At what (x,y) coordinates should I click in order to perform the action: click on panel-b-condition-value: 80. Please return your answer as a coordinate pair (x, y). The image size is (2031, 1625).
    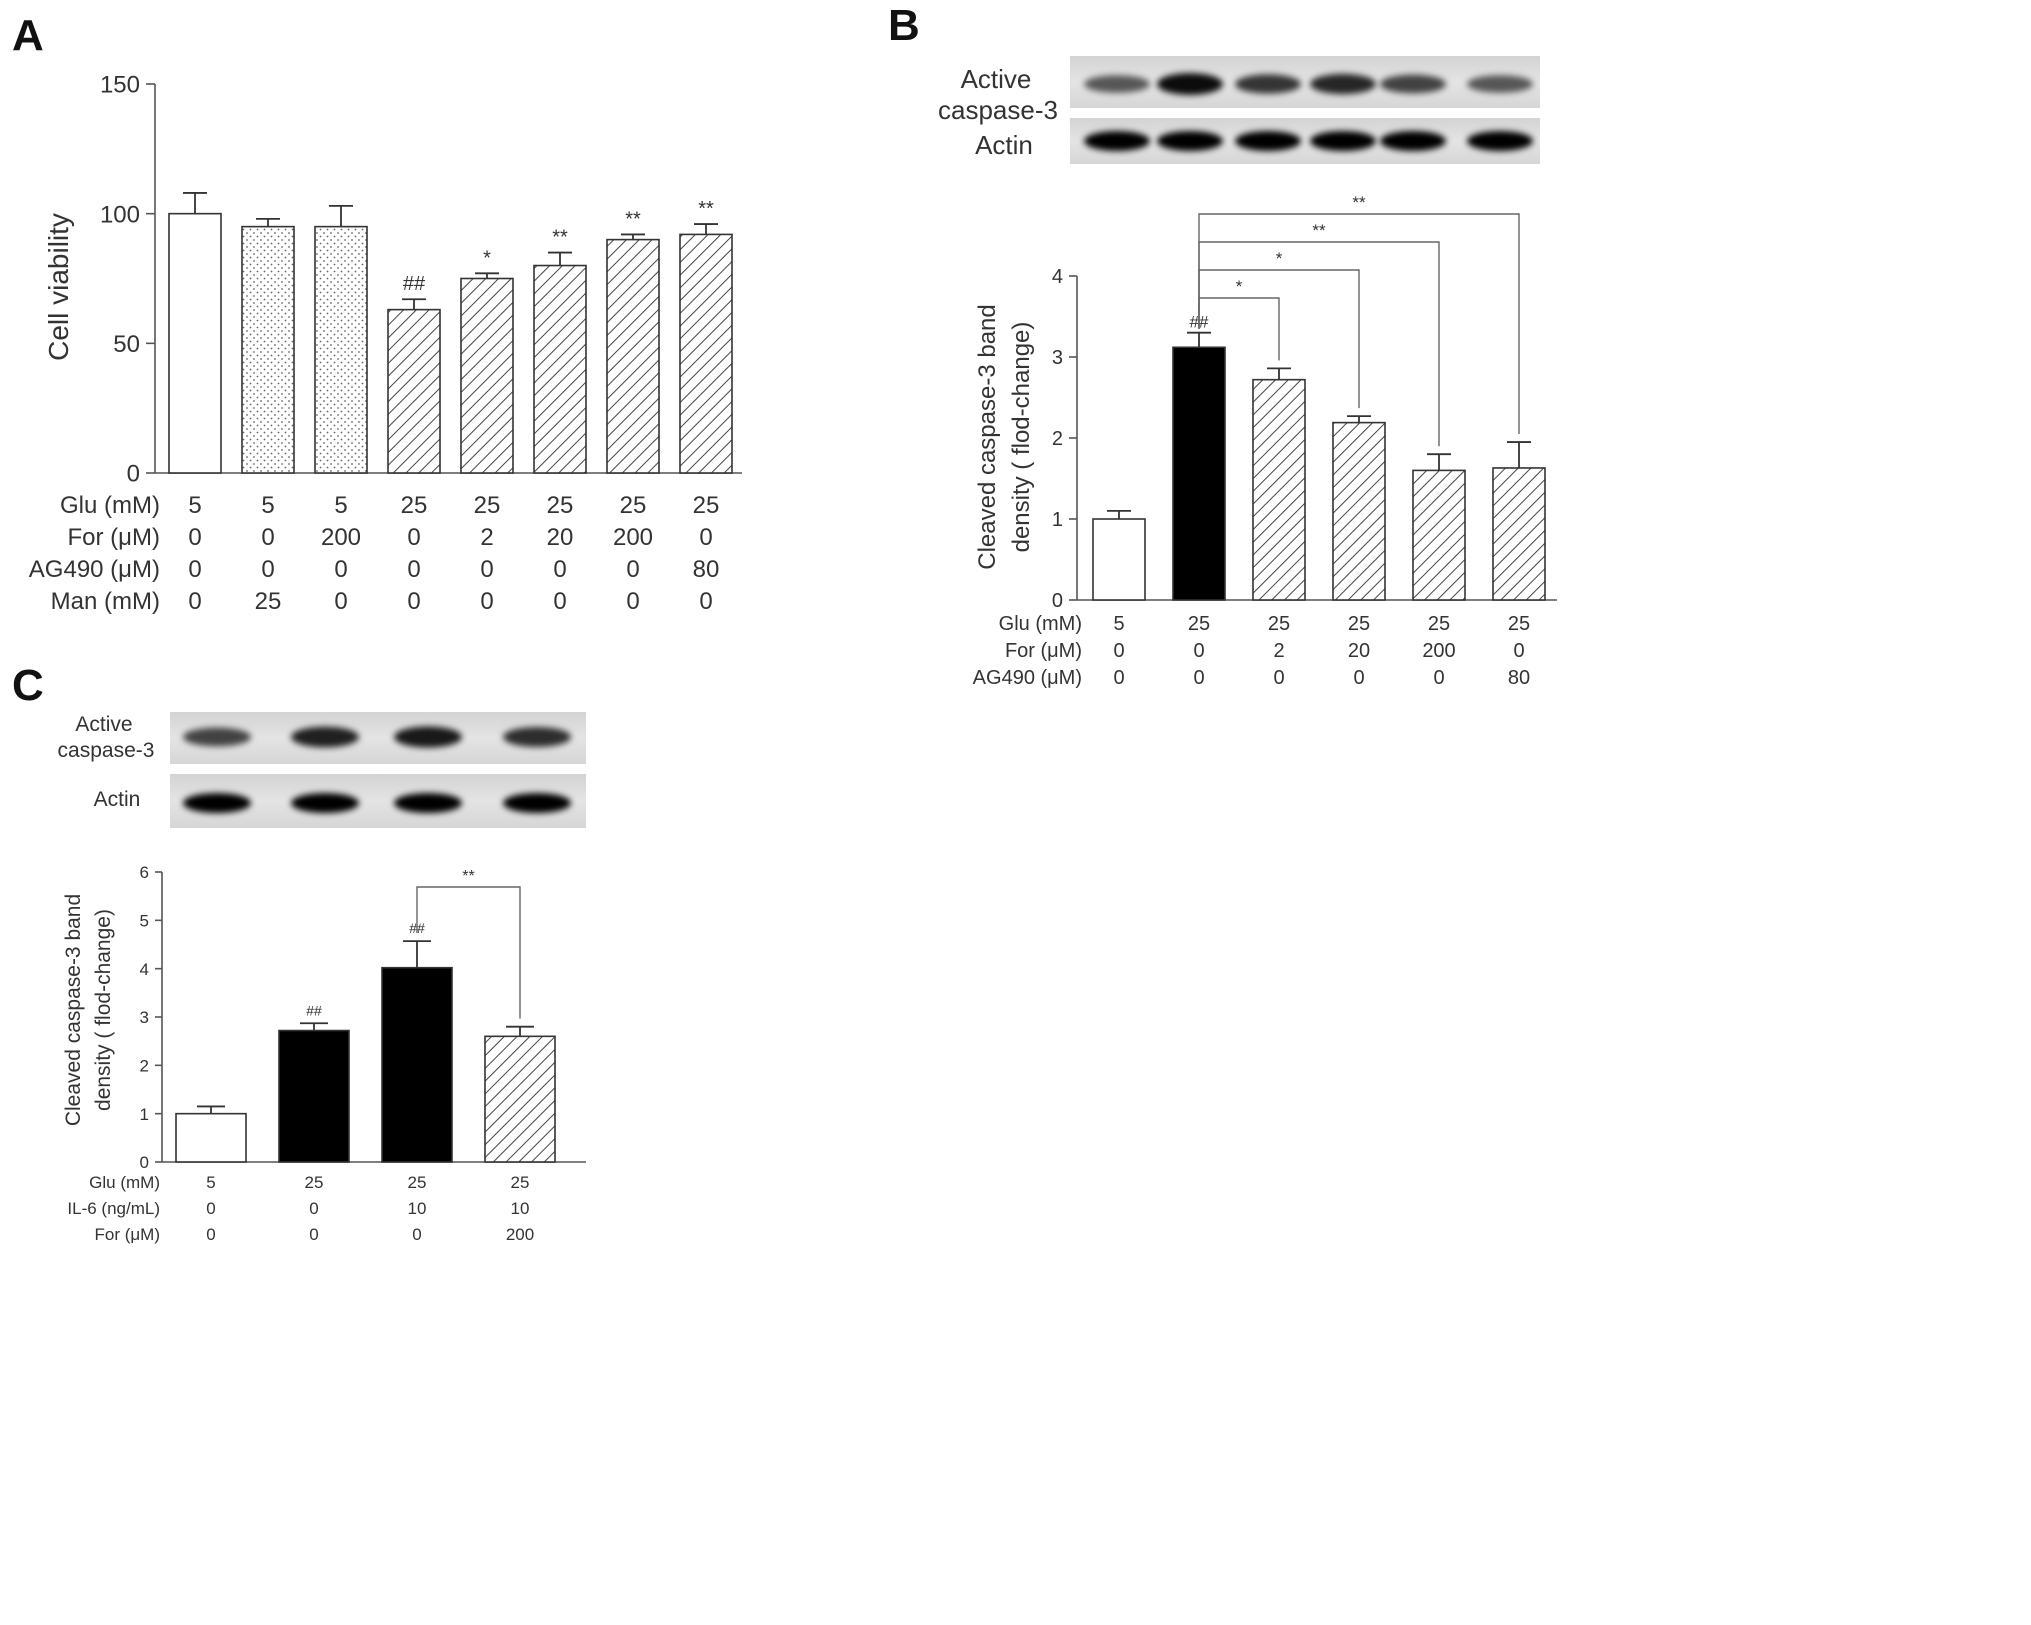
    Looking at the image, I should click on (1519, 678).